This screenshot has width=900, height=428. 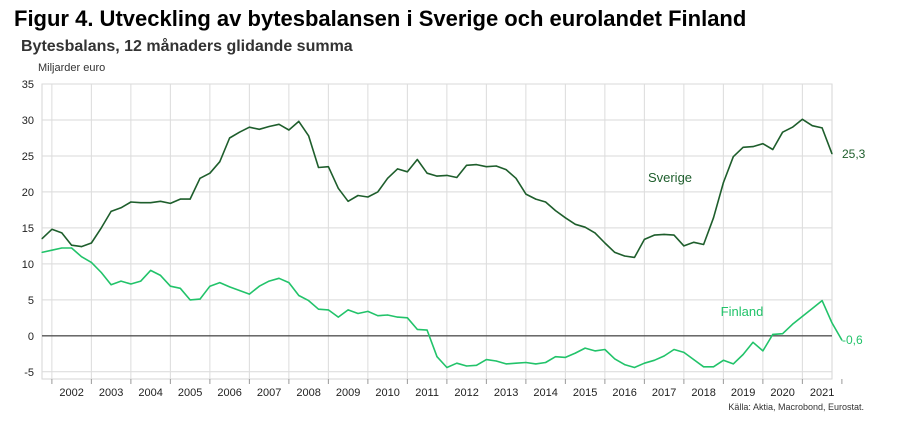 What do you see at coordinates (585, 393) in the screenshot?
I see `x-tick-label: 2015` at bounding box center [585, 393].